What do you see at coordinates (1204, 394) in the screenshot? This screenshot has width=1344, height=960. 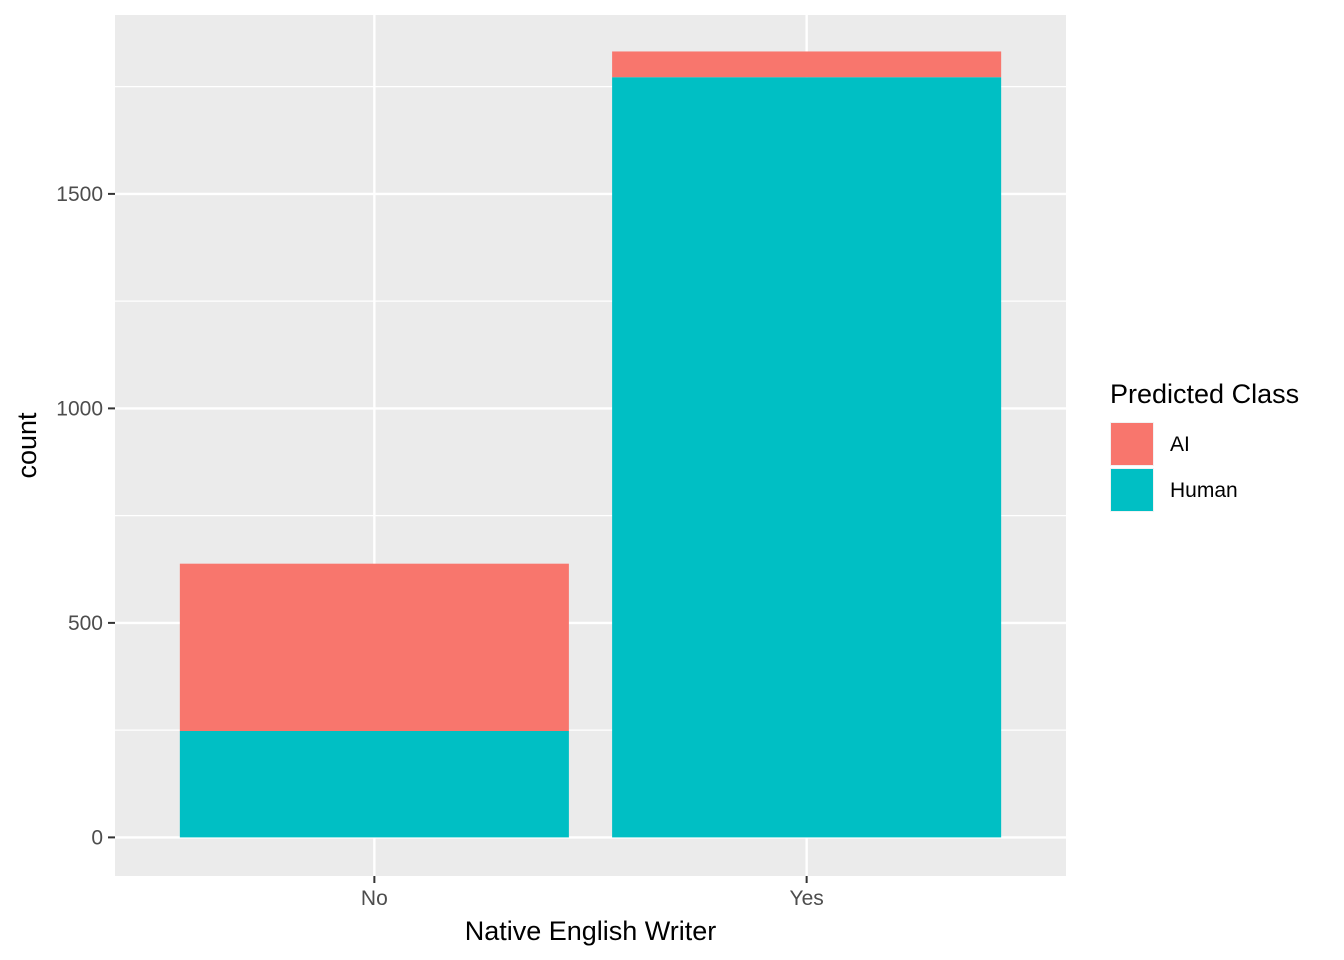 I see `legend-title: Predicted Class` at bounding box center [1204, 394].